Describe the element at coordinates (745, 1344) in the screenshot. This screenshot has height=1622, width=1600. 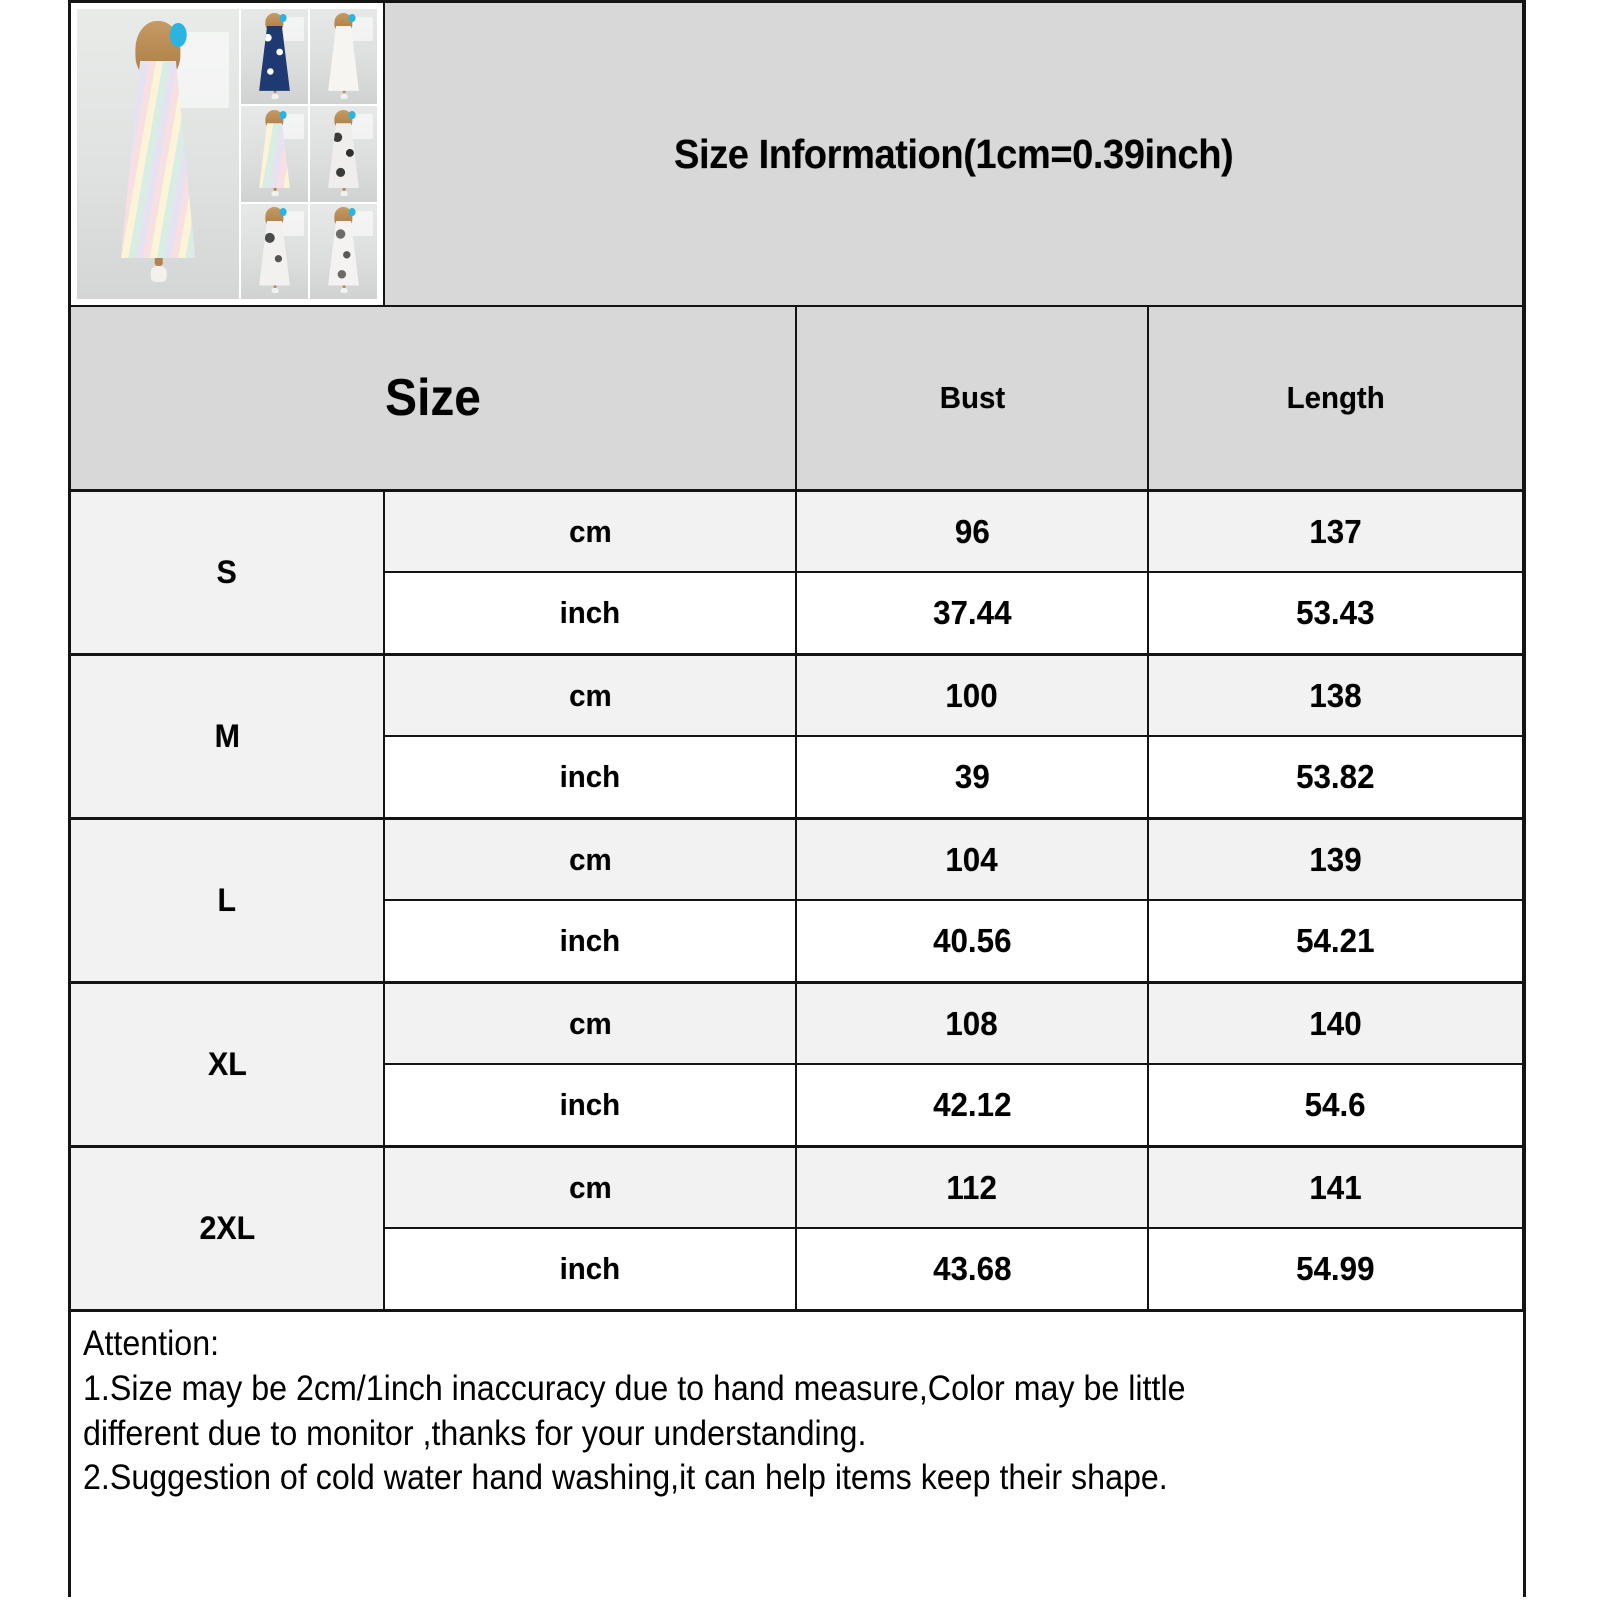
I see `attention-heading: Attention:` at that location.